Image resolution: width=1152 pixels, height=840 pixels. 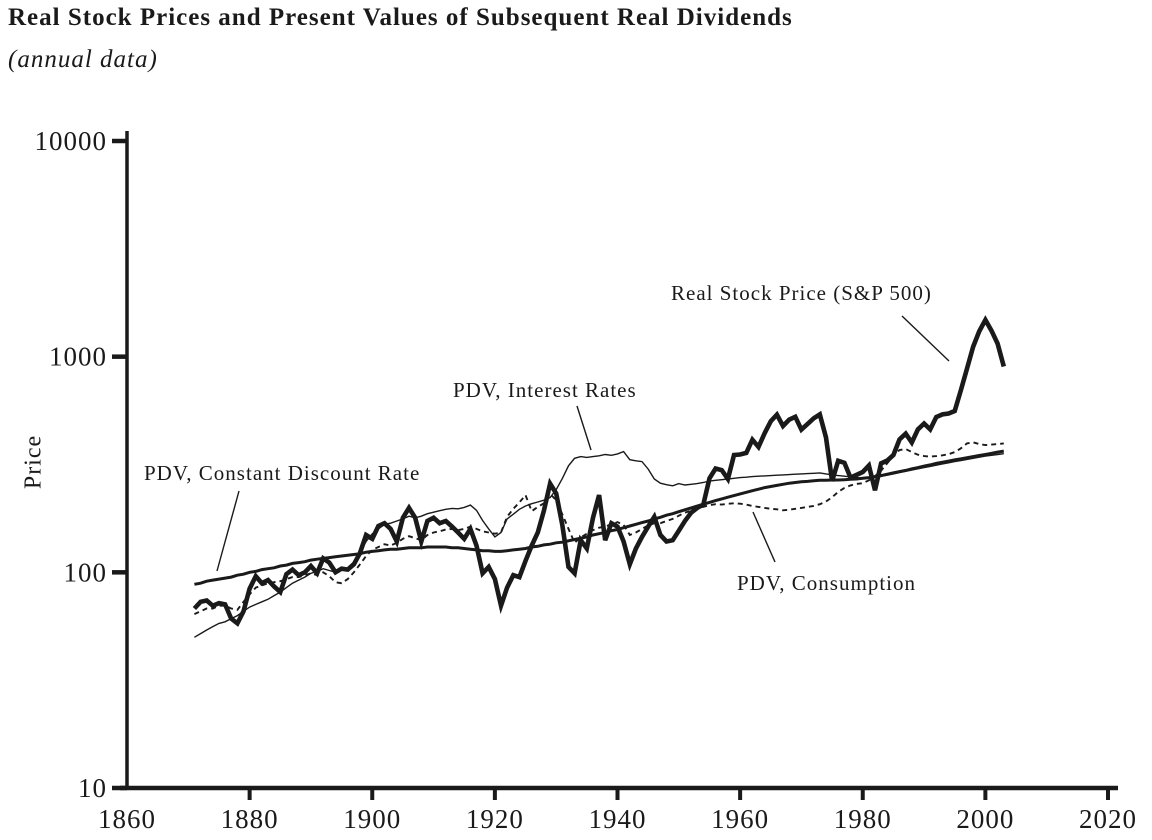 I want to click on x-tick-label-1940: 1940, so click(x=618, y=819).